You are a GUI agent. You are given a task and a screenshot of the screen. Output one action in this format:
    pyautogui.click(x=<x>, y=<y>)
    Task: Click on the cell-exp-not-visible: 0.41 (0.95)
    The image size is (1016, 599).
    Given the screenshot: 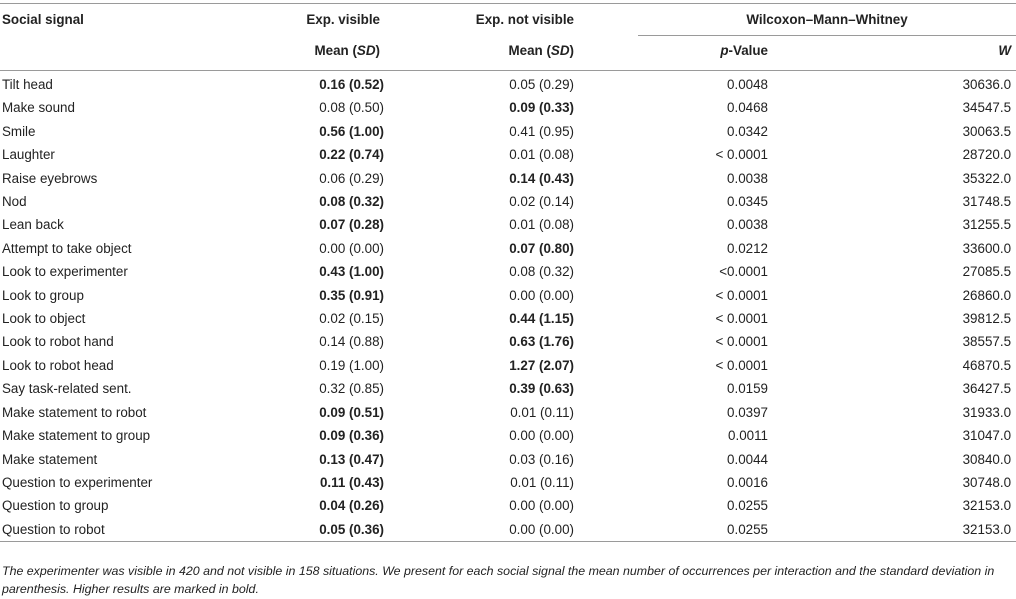 What is the action you would take?
    pyautogui.click(x=533, y=131)
    